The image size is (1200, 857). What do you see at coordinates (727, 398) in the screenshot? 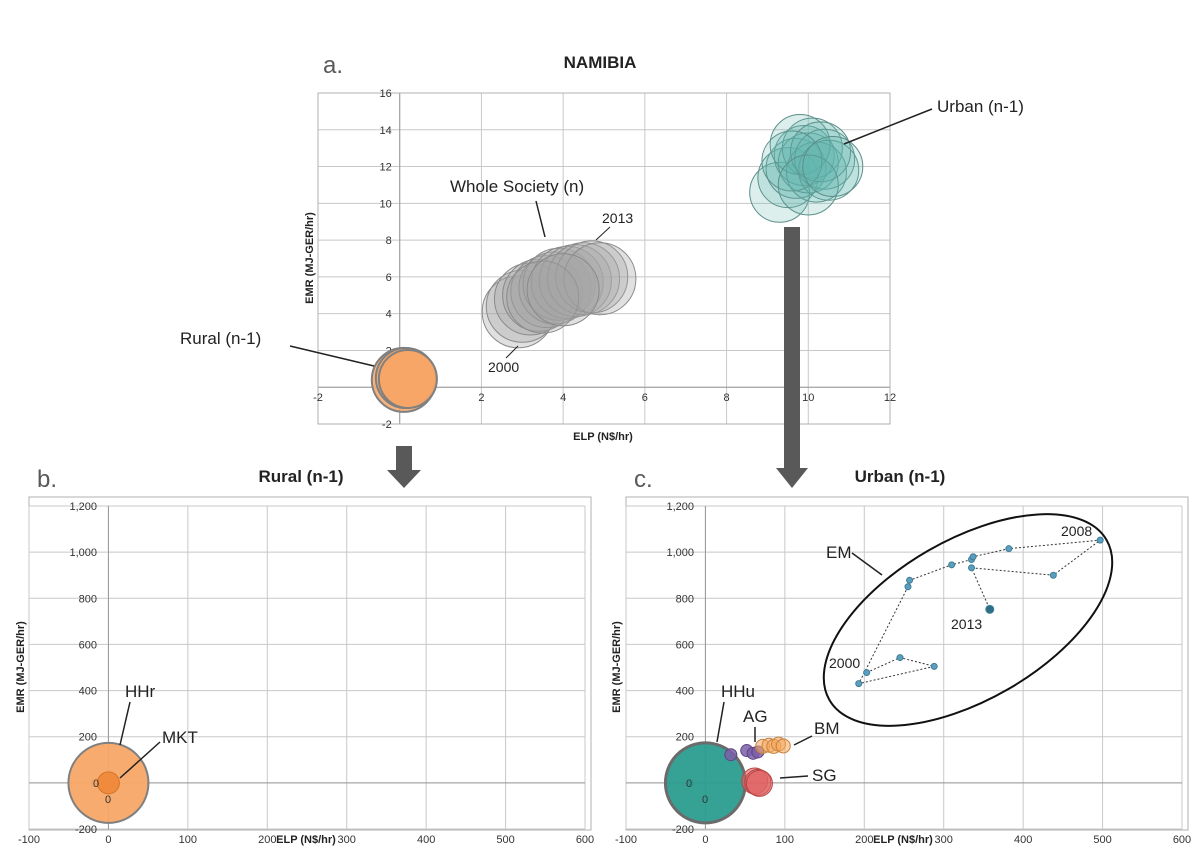
I see `x-tick-label: 8` at bounding box center [727, 398].